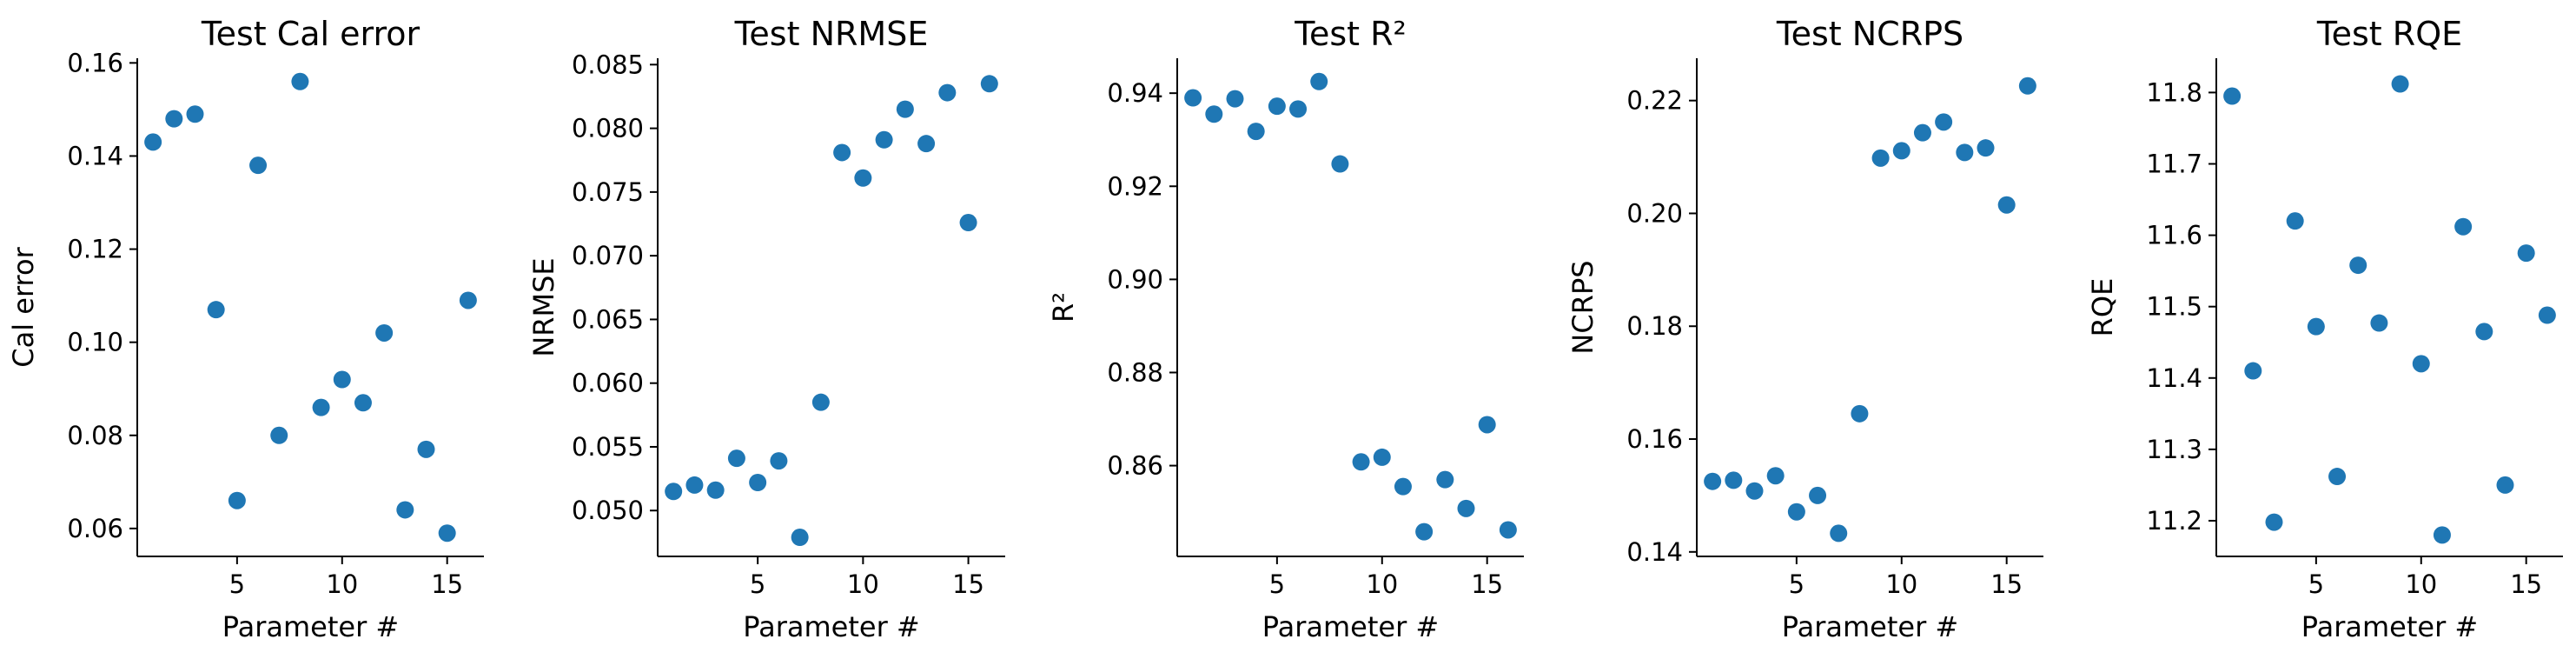 This screenshot has width=2576, height=659. What do you see at coordinates (608, 447) in the screenshot?
I see `y-tick-label: 0.055` at bounding box center [608, 447].